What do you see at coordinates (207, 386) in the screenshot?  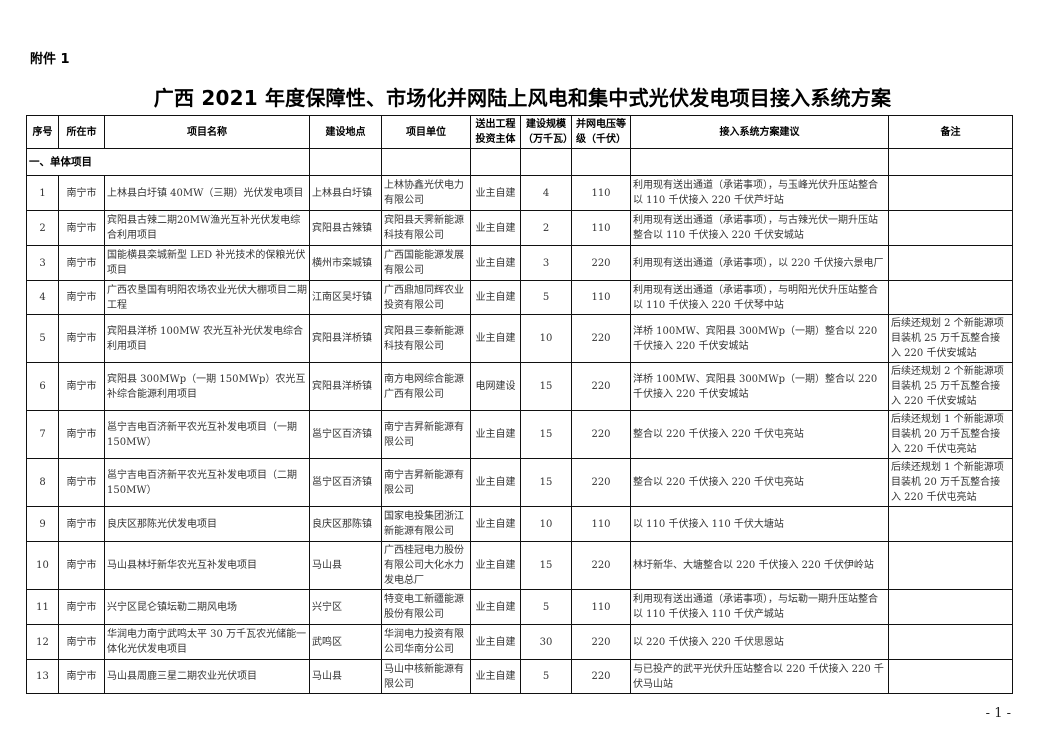 I see `cell-name: 宾阳县 300MWp（一期 150MWp）农光互补综合能源利用项目` at bounding box center [207, 386].